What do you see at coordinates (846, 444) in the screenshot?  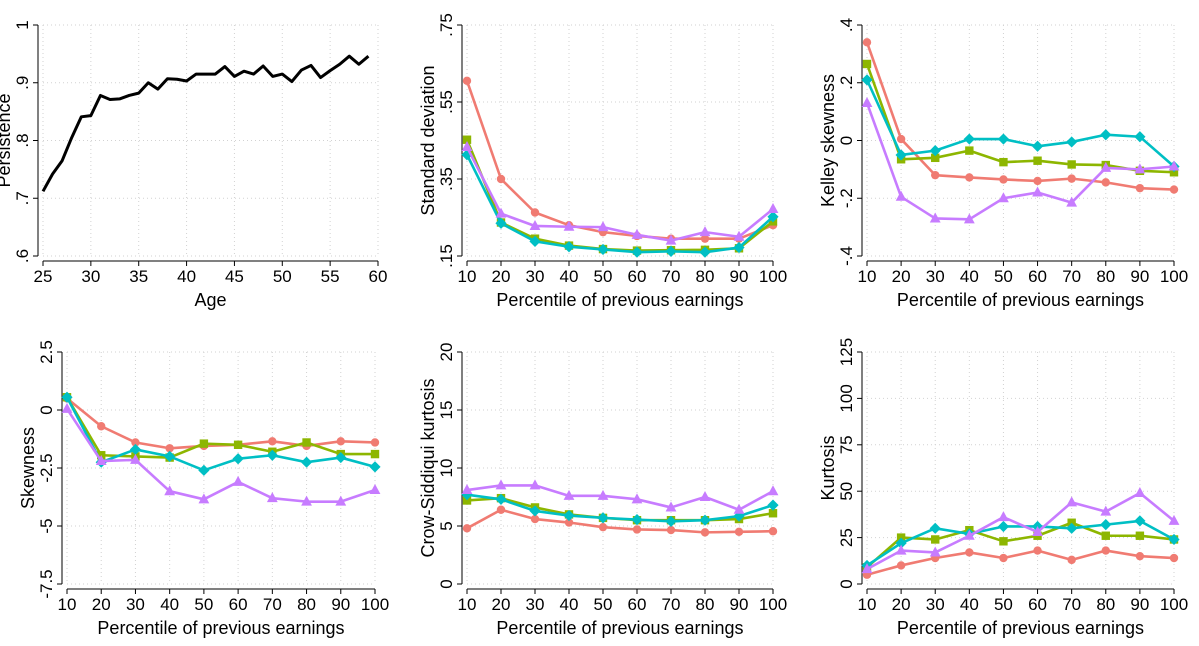 I see `y-tick-label: 75` at bounding box center [846, 444].